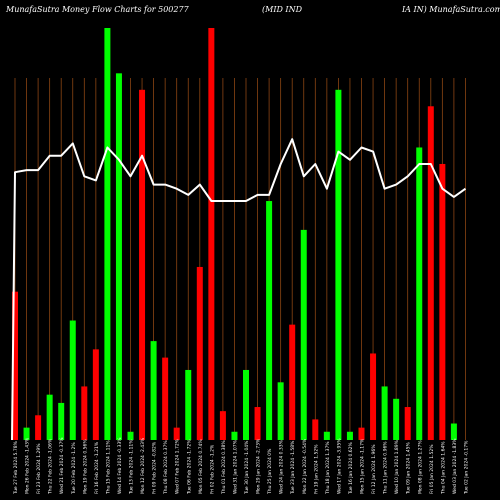  I want to click on x-tick-label: Fri 02 Feb 2024 -1.2%, so click(212, 469).